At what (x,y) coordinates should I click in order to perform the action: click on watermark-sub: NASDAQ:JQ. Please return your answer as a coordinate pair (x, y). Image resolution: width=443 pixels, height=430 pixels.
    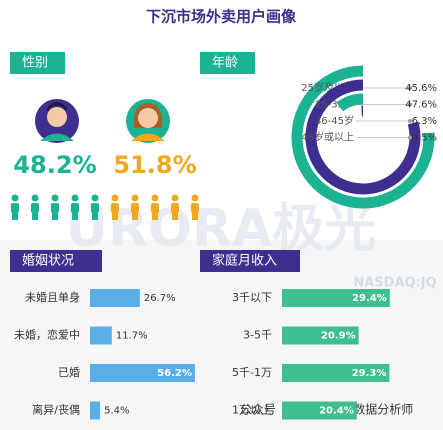
    Looking at the image, I should click on (394, 283).